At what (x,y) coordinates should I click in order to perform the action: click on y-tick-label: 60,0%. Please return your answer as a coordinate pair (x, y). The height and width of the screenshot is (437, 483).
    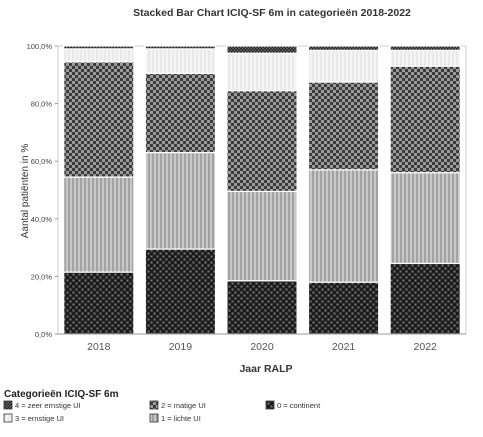
    Looking at the image, I should click on (42, 161).